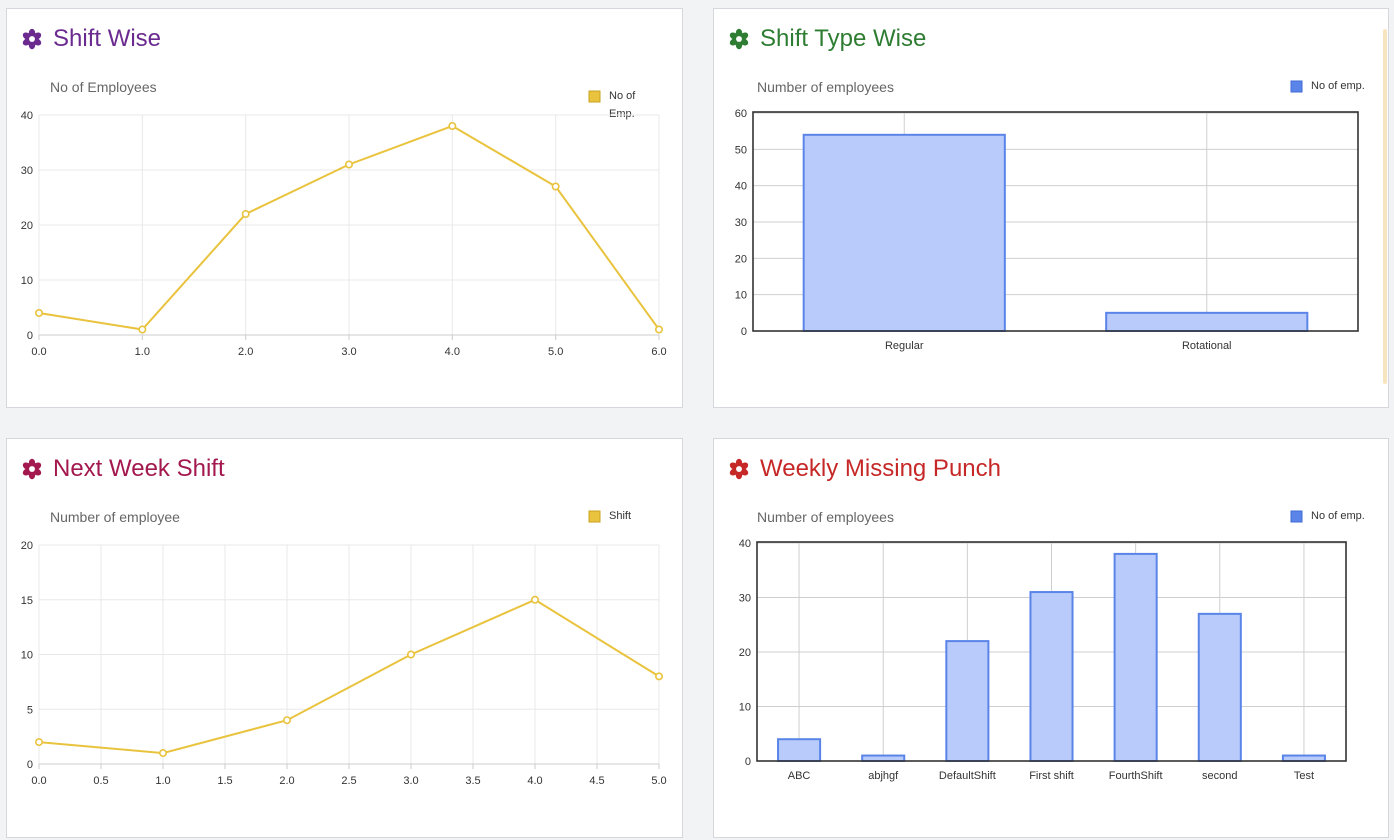 This screenshot has height=840, width=1394. I want to click on legend: Shift, so click(609, 516).